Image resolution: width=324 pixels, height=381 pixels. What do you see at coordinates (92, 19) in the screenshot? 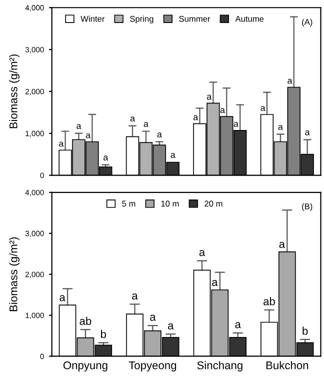
I see `legend-label: Winter` at bounding box center [92, 19].